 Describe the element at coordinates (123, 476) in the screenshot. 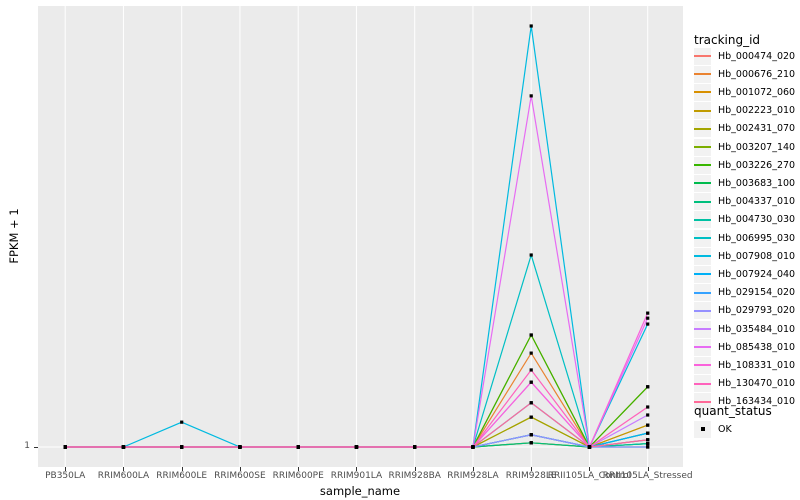

I see `x-tick-label-RRIM600LA: RRIM600LA` at that location.